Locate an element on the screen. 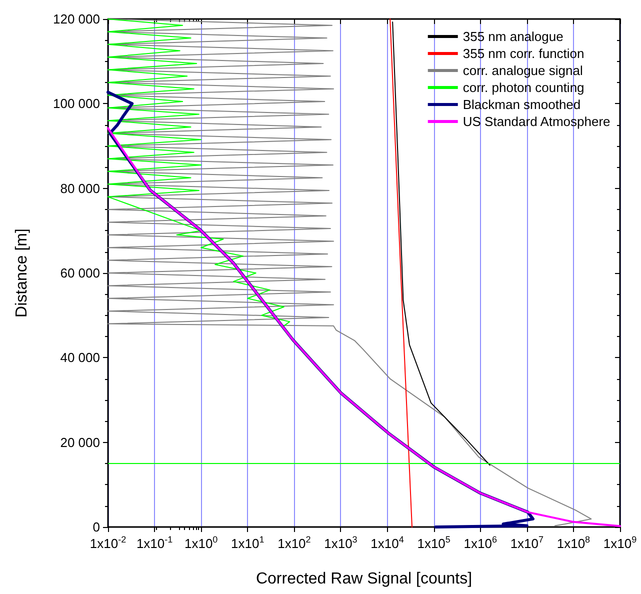  legend-label: corr. analogue signal is located at coordinates (522, 70).